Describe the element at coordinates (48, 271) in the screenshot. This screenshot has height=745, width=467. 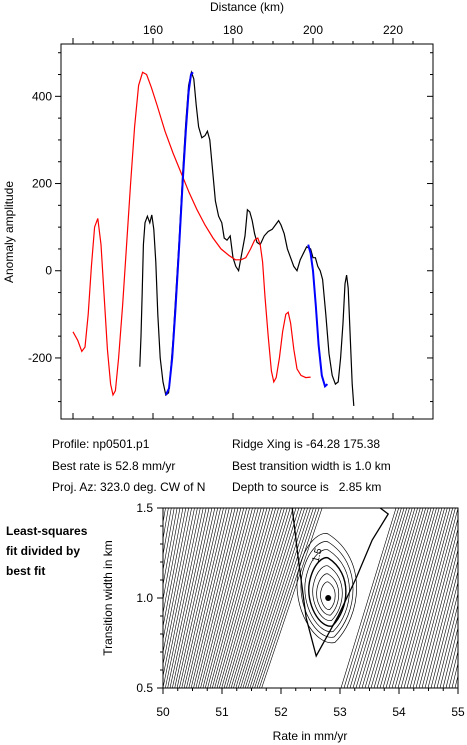
I see `y-tick-label: 0` at that location.